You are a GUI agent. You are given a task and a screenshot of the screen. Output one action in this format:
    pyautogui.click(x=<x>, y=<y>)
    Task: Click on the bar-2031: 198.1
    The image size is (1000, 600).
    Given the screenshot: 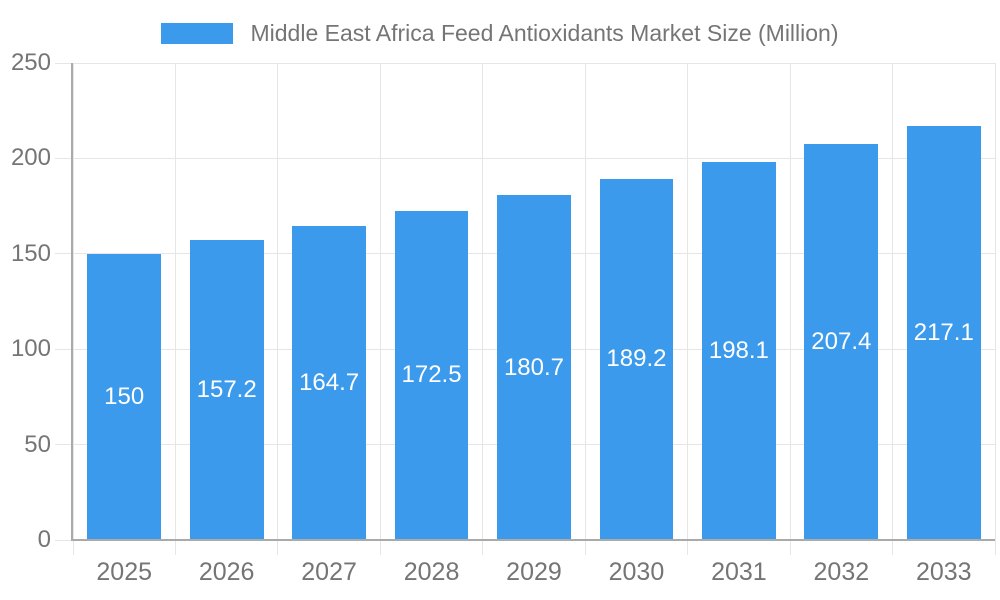 What is the action you would take?
    pyautogui.click(x=739, y=351)
    